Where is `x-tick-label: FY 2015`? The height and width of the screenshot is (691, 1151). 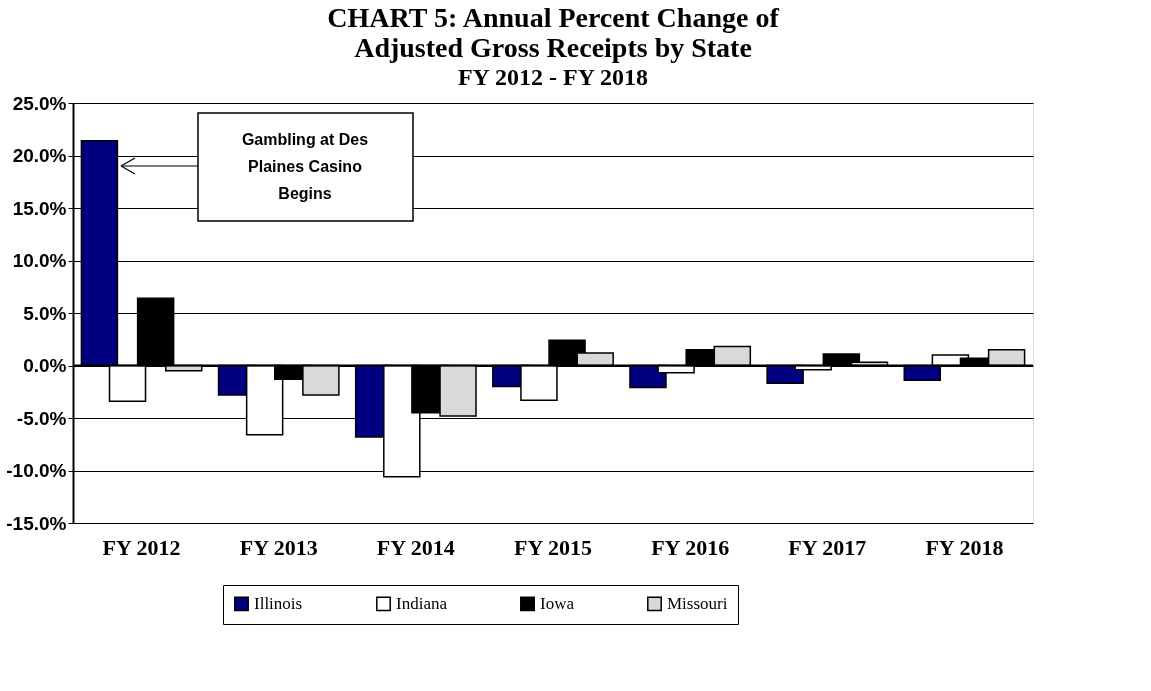
x-tick-label: FY 2015 is located at coordinates (553, 547).